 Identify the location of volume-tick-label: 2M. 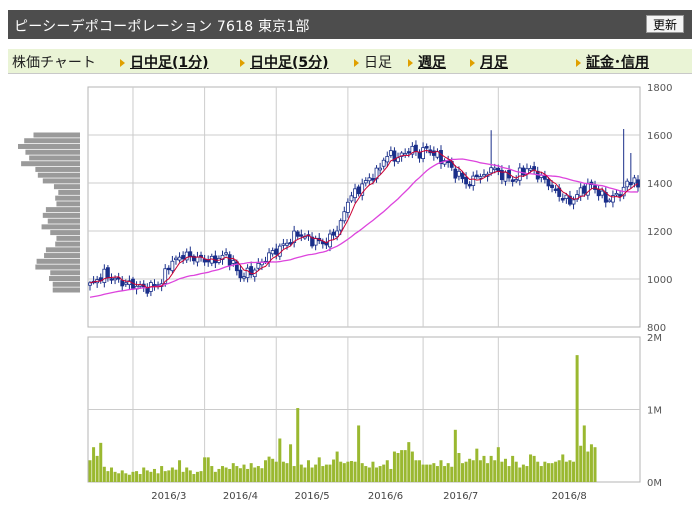
(654, 338).